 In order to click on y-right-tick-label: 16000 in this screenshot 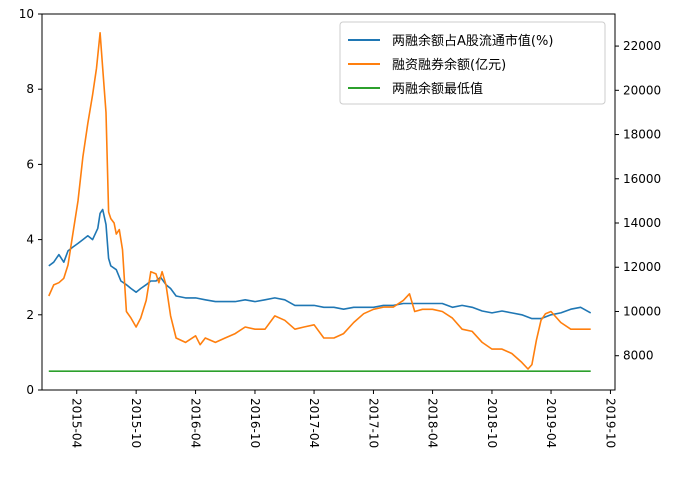, I will do `click(642, 179)`.